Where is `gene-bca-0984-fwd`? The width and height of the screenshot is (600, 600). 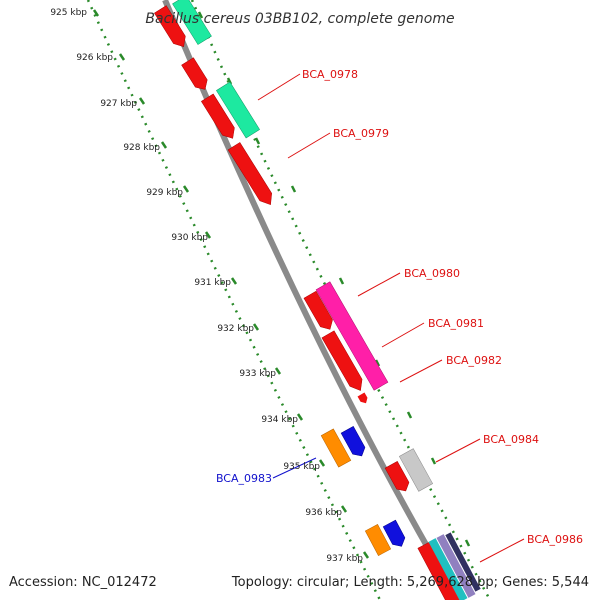
gene-bca-0984-fwd is located at coordinates (416, 470).